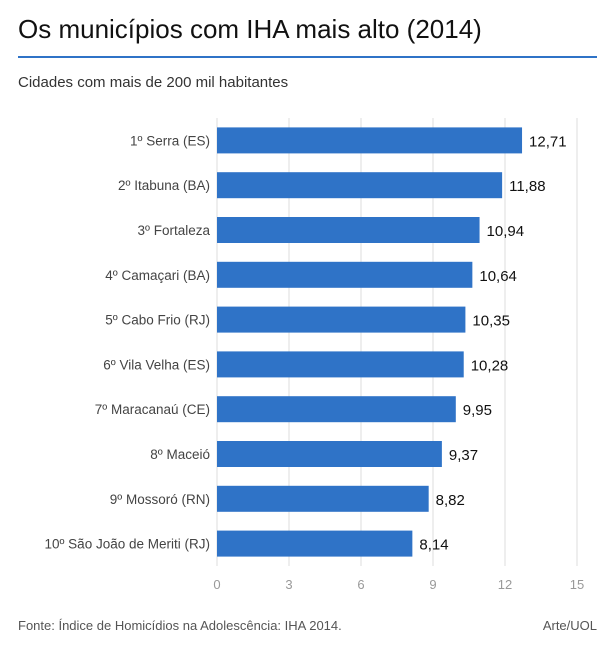 The height and width of the screenshot is (650, 615). I want to click on x-tick-label: 6, so click(360, 584).